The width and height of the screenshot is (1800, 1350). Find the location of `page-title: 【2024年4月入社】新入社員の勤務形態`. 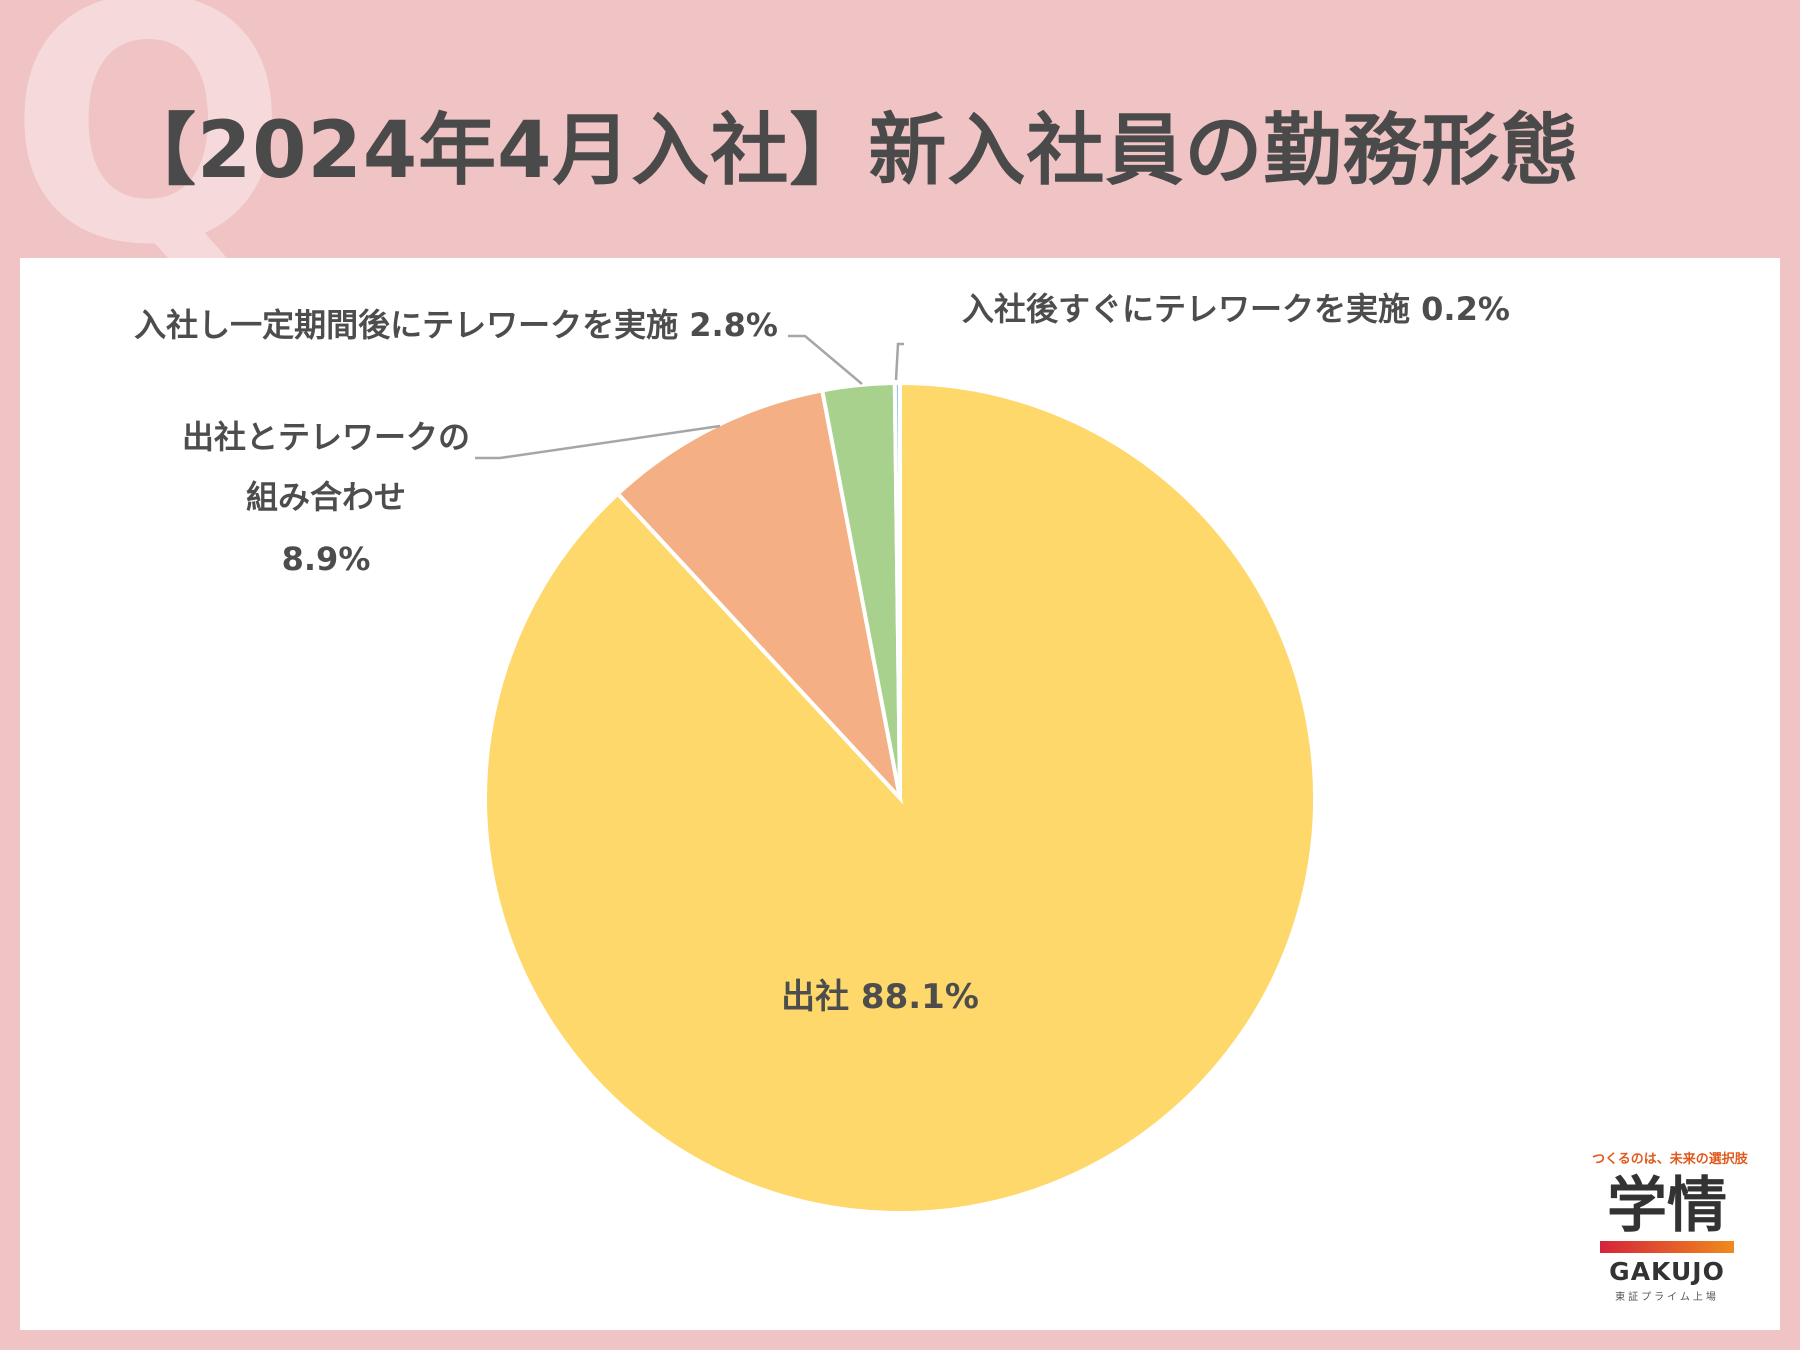

page-title: 【2024年4月入社】新入社員の勤務形態 is located at coordinates (849, 151).